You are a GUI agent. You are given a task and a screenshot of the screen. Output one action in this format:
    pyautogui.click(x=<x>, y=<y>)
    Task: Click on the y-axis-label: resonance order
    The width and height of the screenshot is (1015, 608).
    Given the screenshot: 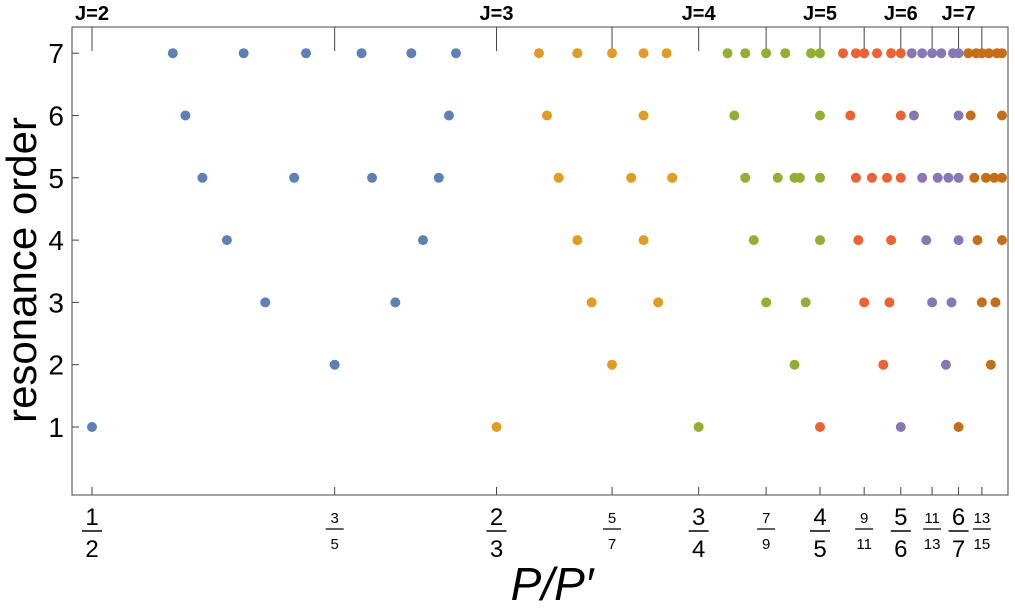 What is the action you would take?
    pyautogui.click(x=22, y=270)
    